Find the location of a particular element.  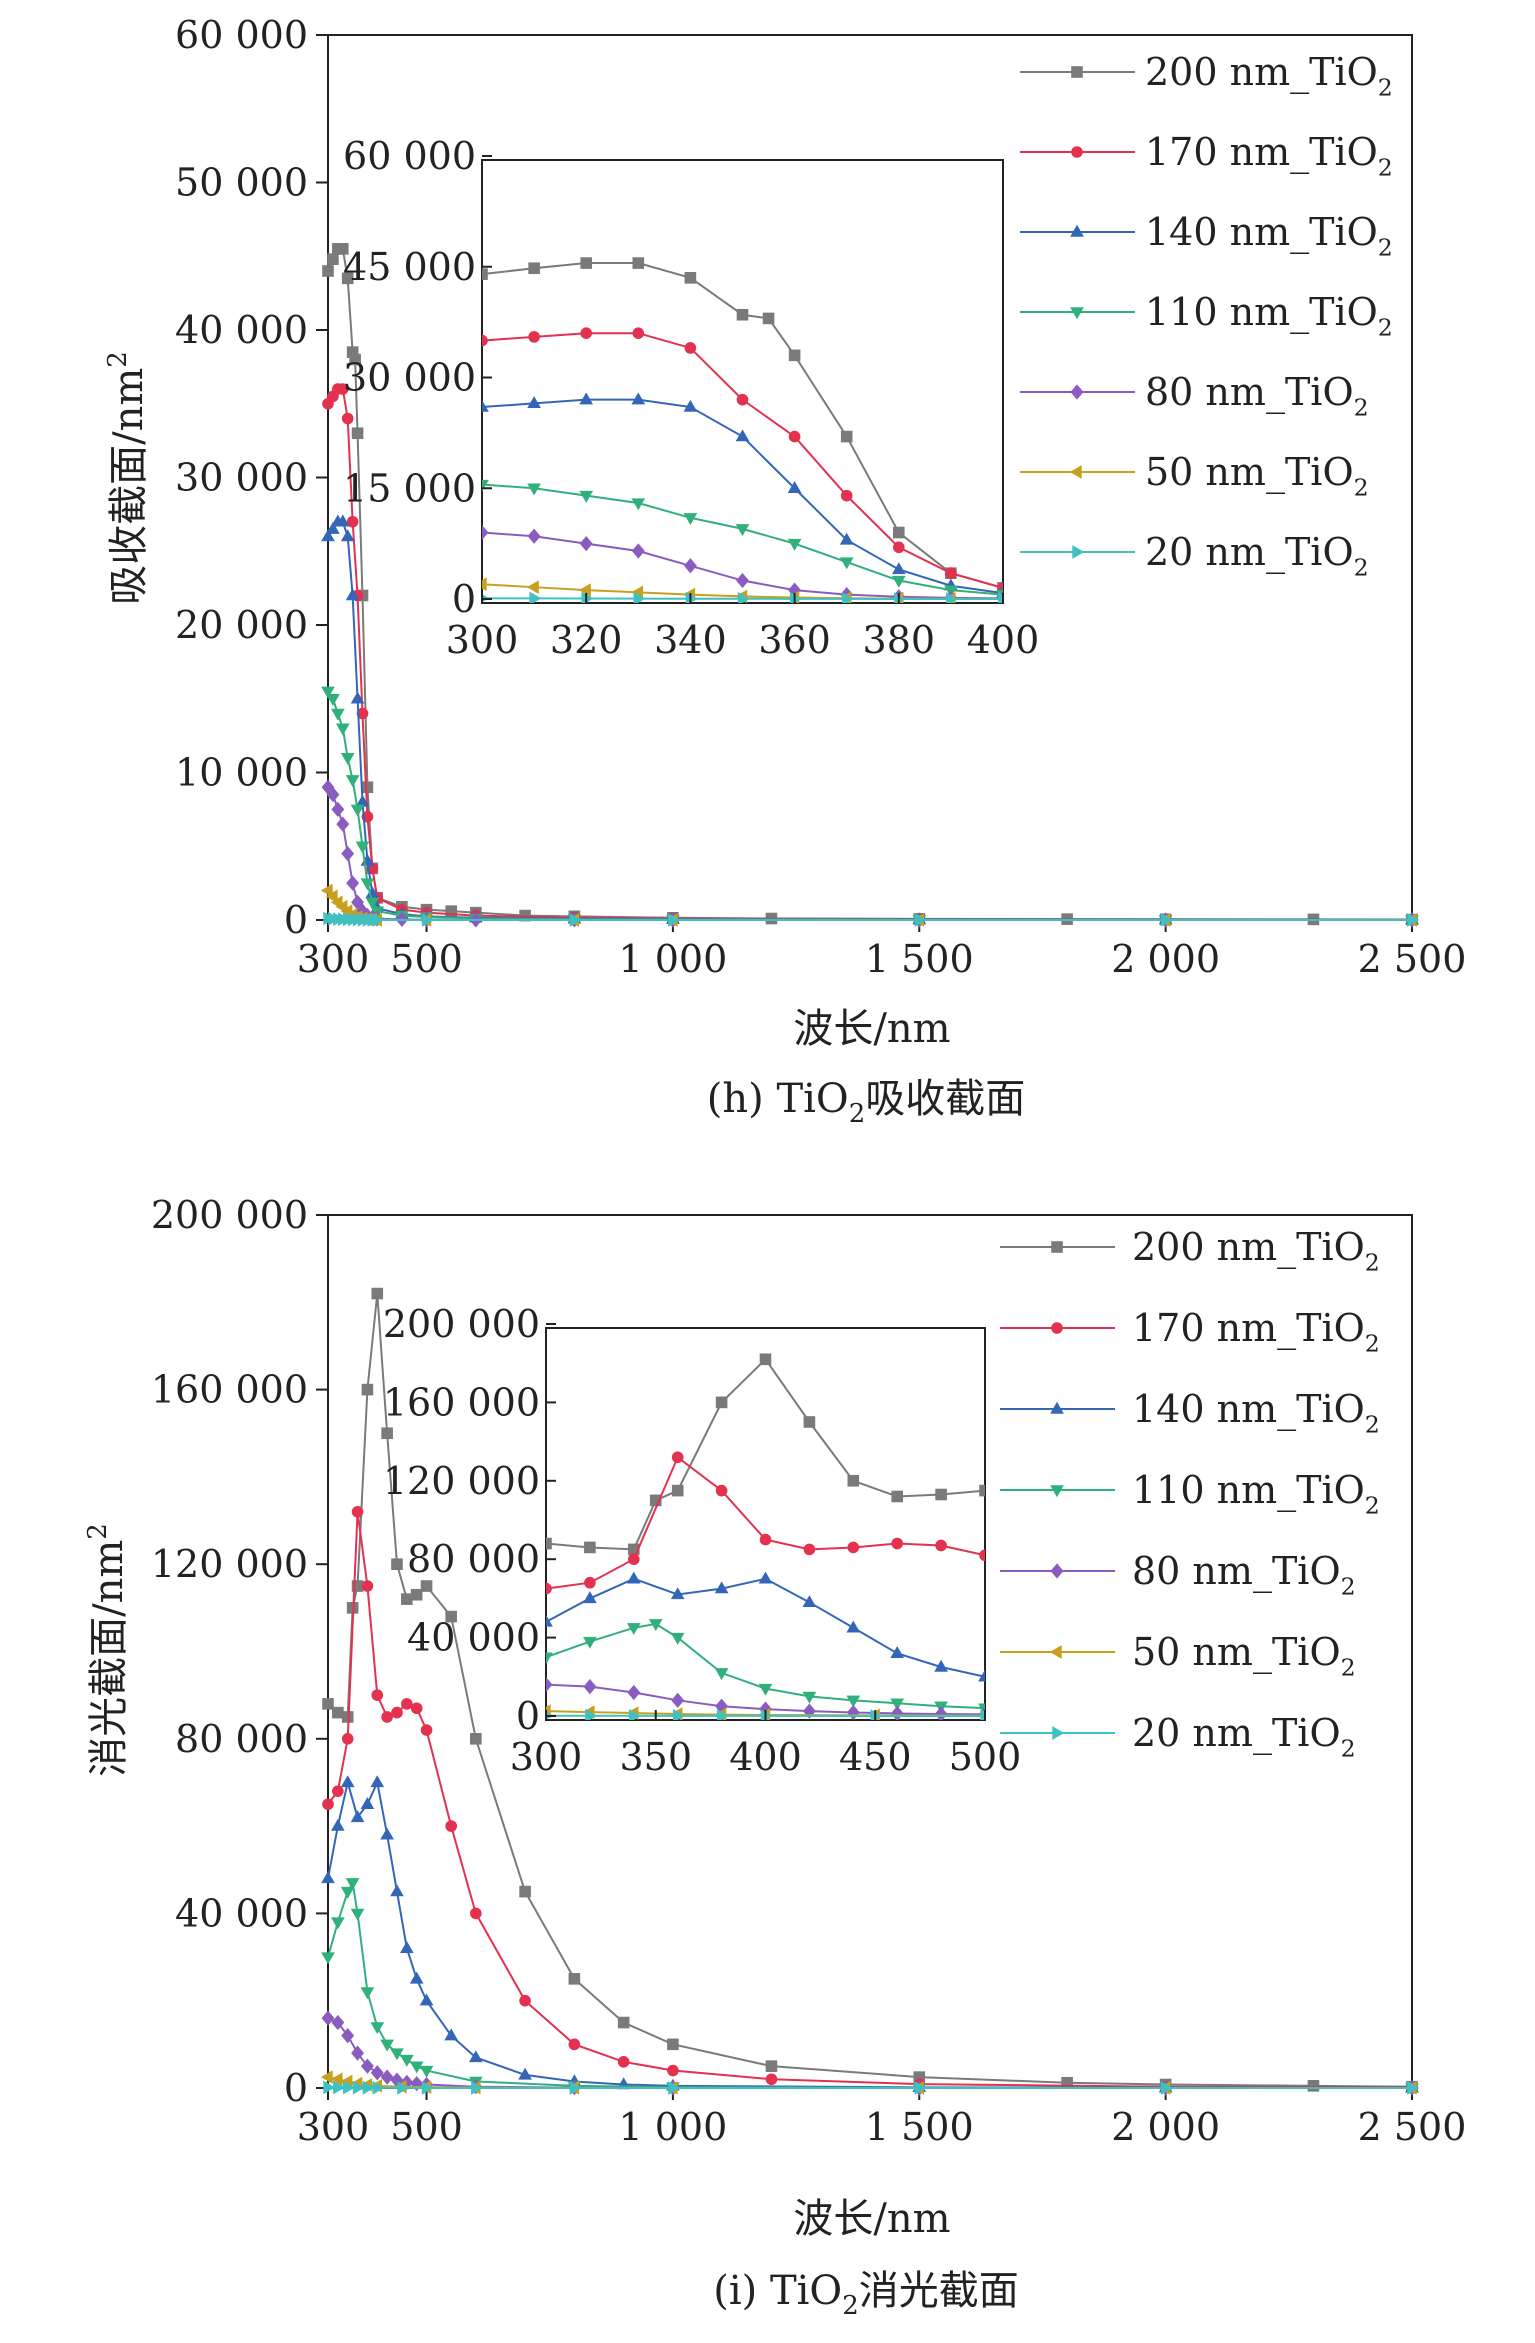

chart-h-title-sub: 2 is located at coordinates (857, 1114).